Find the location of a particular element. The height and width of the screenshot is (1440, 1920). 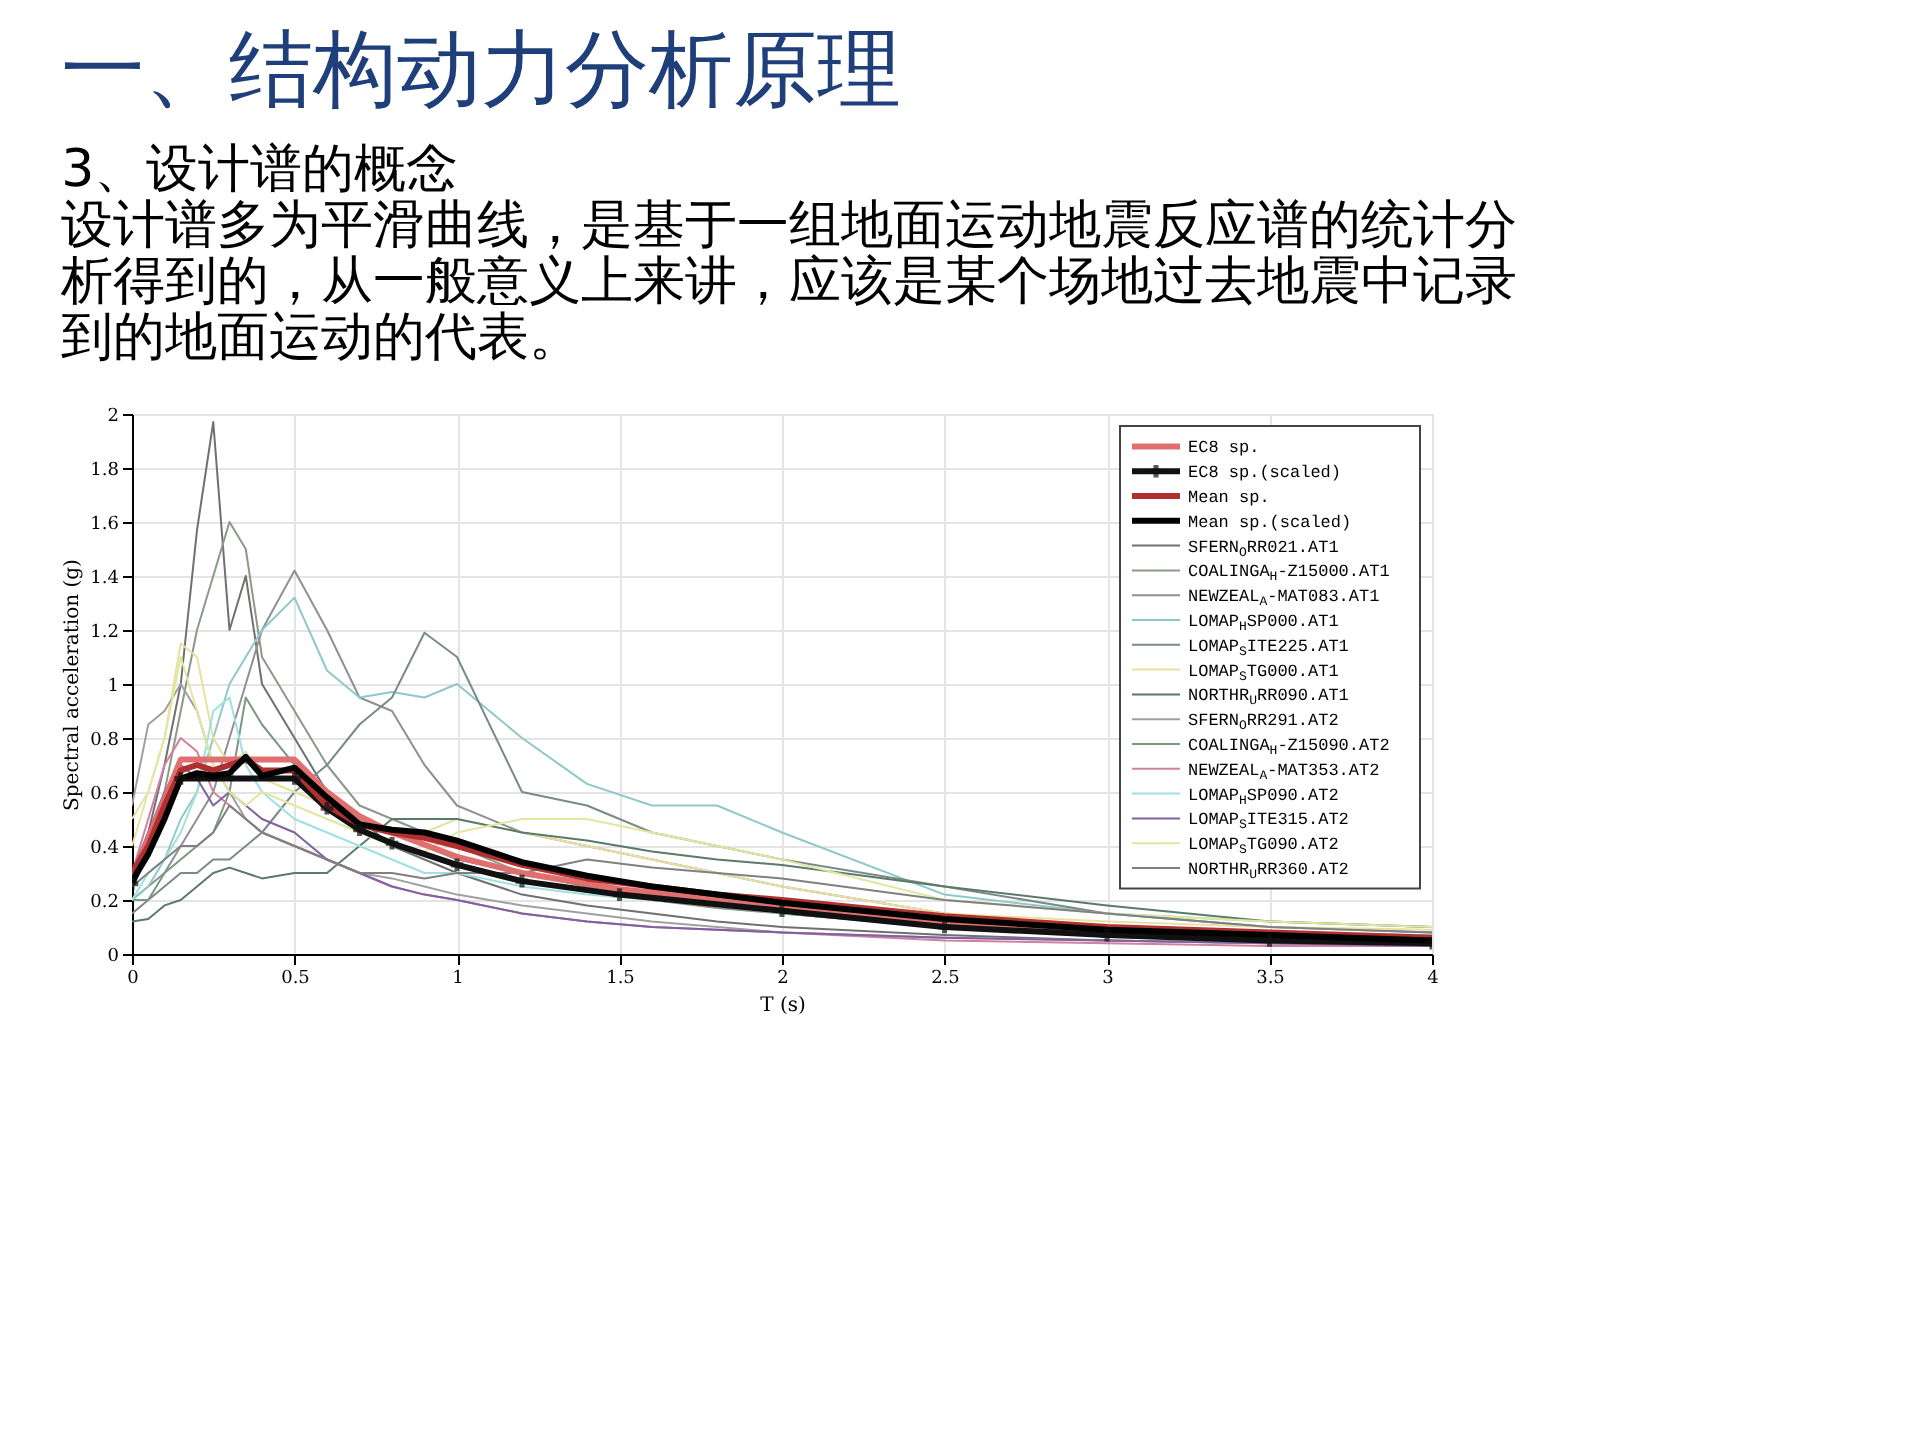

x-tick-label: 2 is located at coordinates (783, 979).